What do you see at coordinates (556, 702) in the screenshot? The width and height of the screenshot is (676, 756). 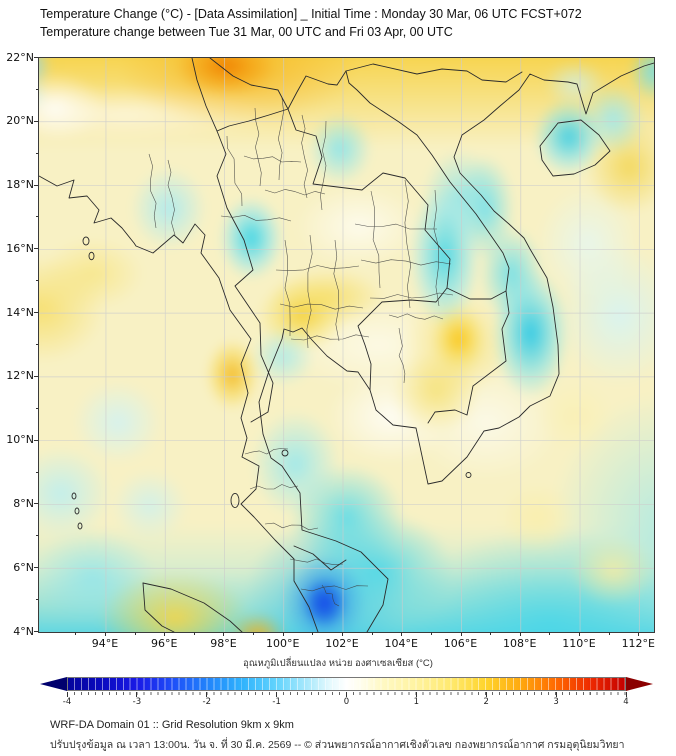 I see `colorbar-tick-label: 3` at bounding box center [556, 702].